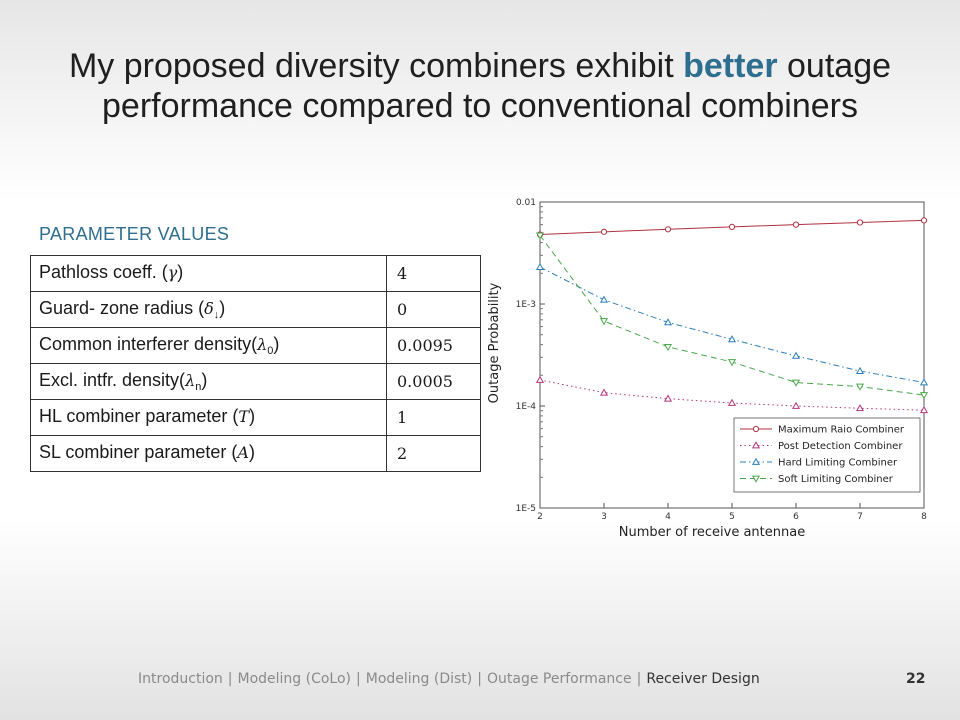 This screenshot has width=960, height=720. Describe the element at coordinates (540, 517) in the screenshot. I see `x-tick-label: 2` at that location.